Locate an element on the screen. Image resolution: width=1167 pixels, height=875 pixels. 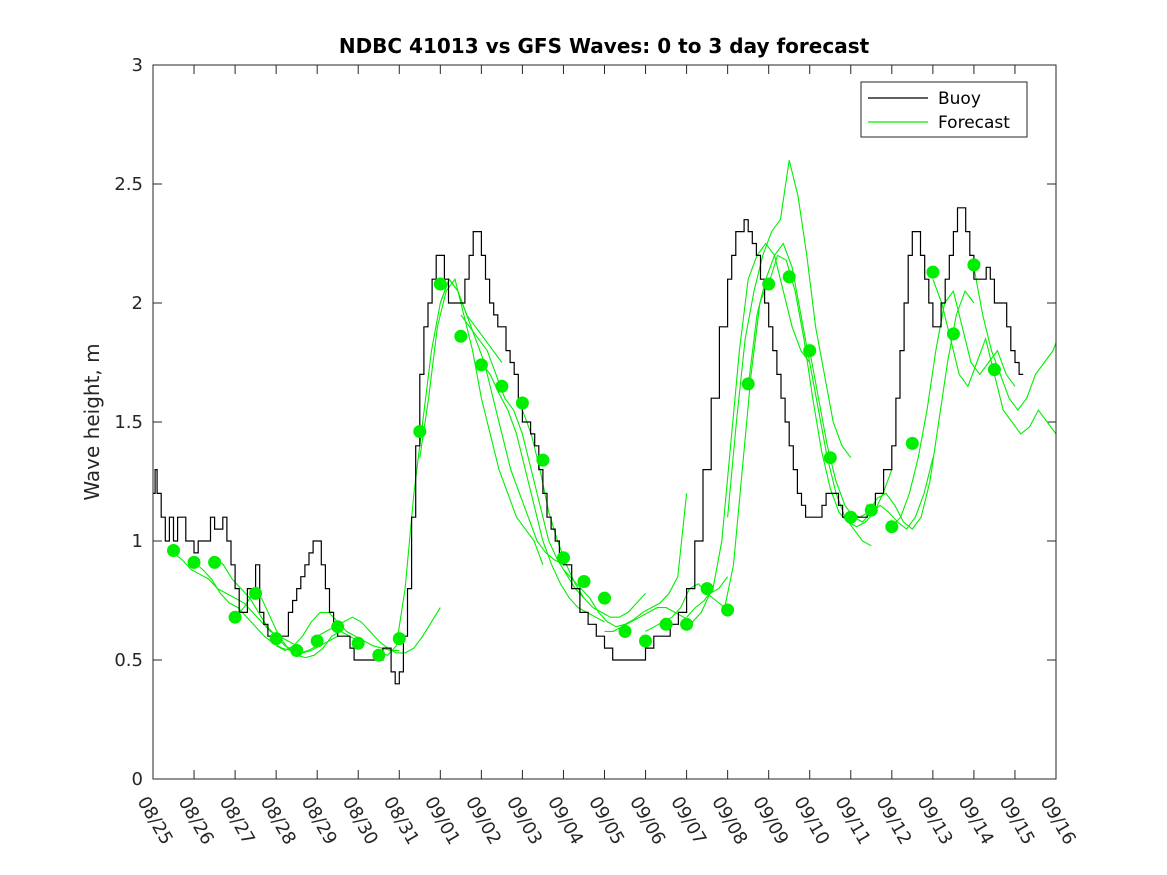
y-tick-label: 1 is located at coordinates (137, 541).